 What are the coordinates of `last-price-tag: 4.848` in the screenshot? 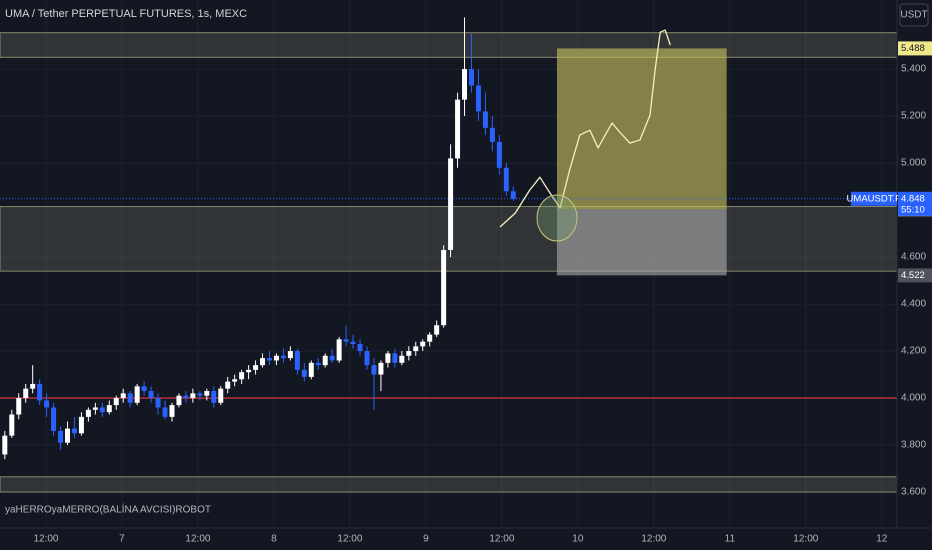 It's located at (913, 198).